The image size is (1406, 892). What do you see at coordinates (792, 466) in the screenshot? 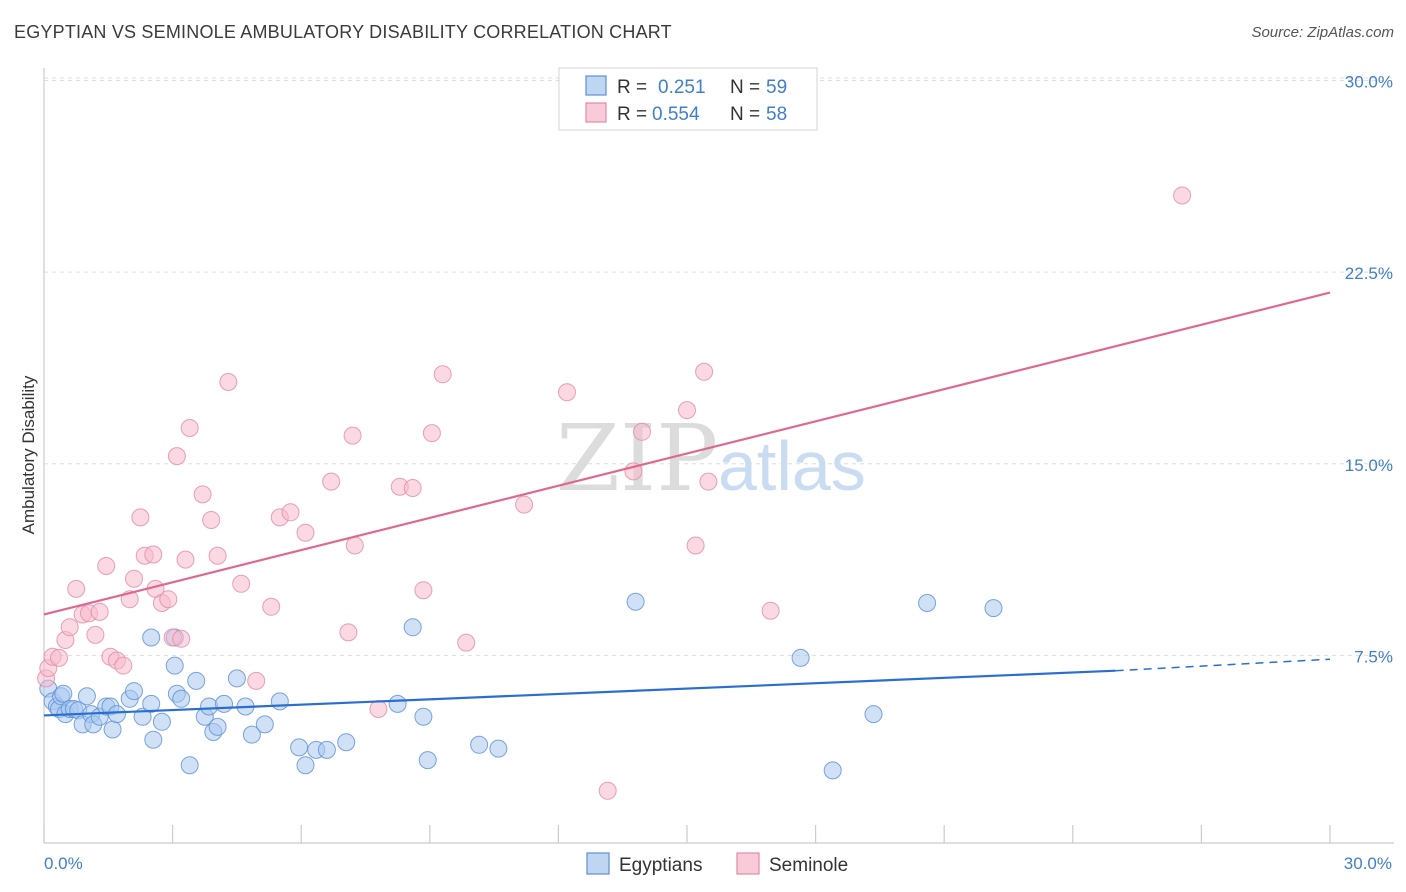
I see `watermark-atlas: atlas` at bounding box center [792, 466].